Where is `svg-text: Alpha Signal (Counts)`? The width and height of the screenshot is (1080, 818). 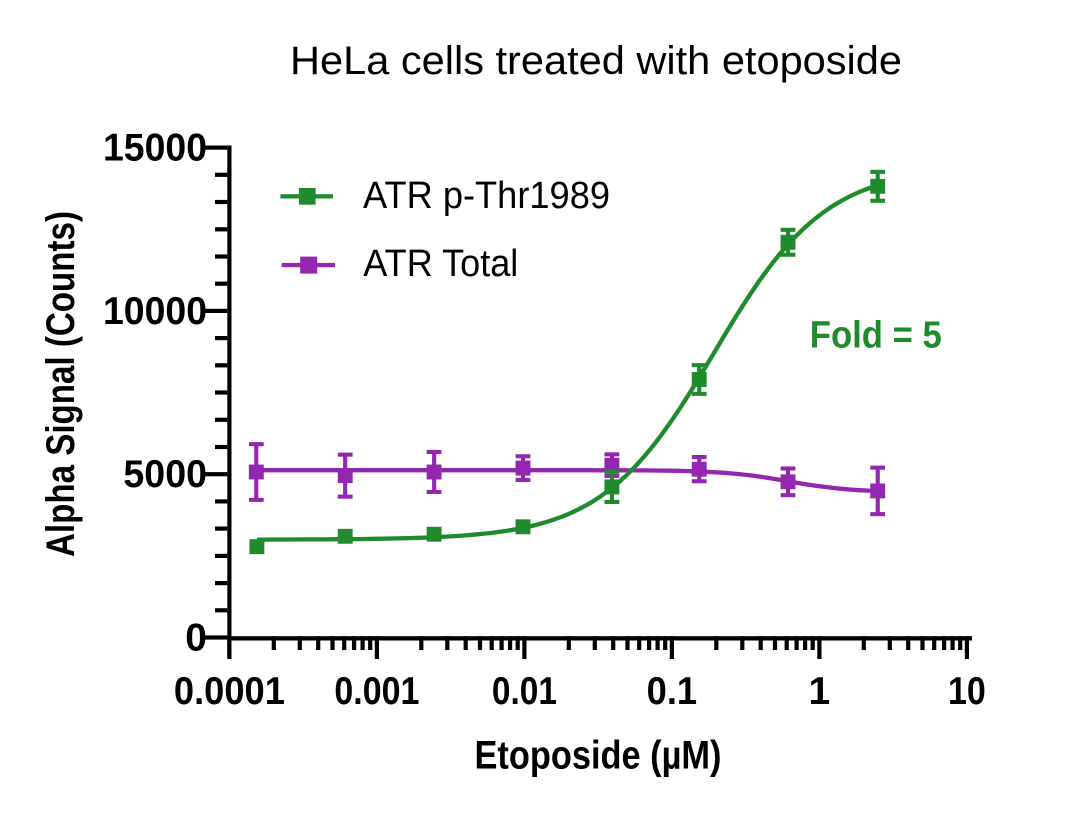 svg-text: Alpha Signal (Counts) is located at coordinates (61, 384).